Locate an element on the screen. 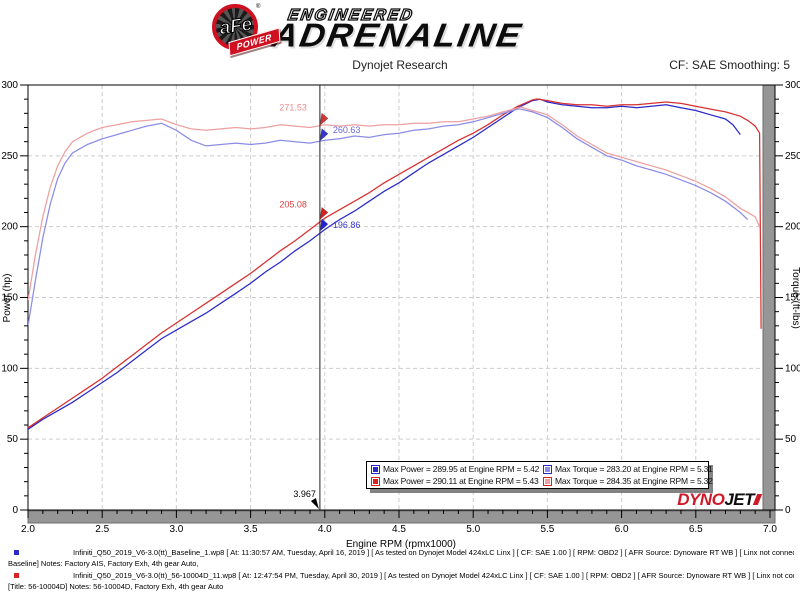 This screenshot has height=600, width=800. legend-text: Max Torque = 284.35 at Engine RPM = 5.32 is located at coordinates (634, 481).